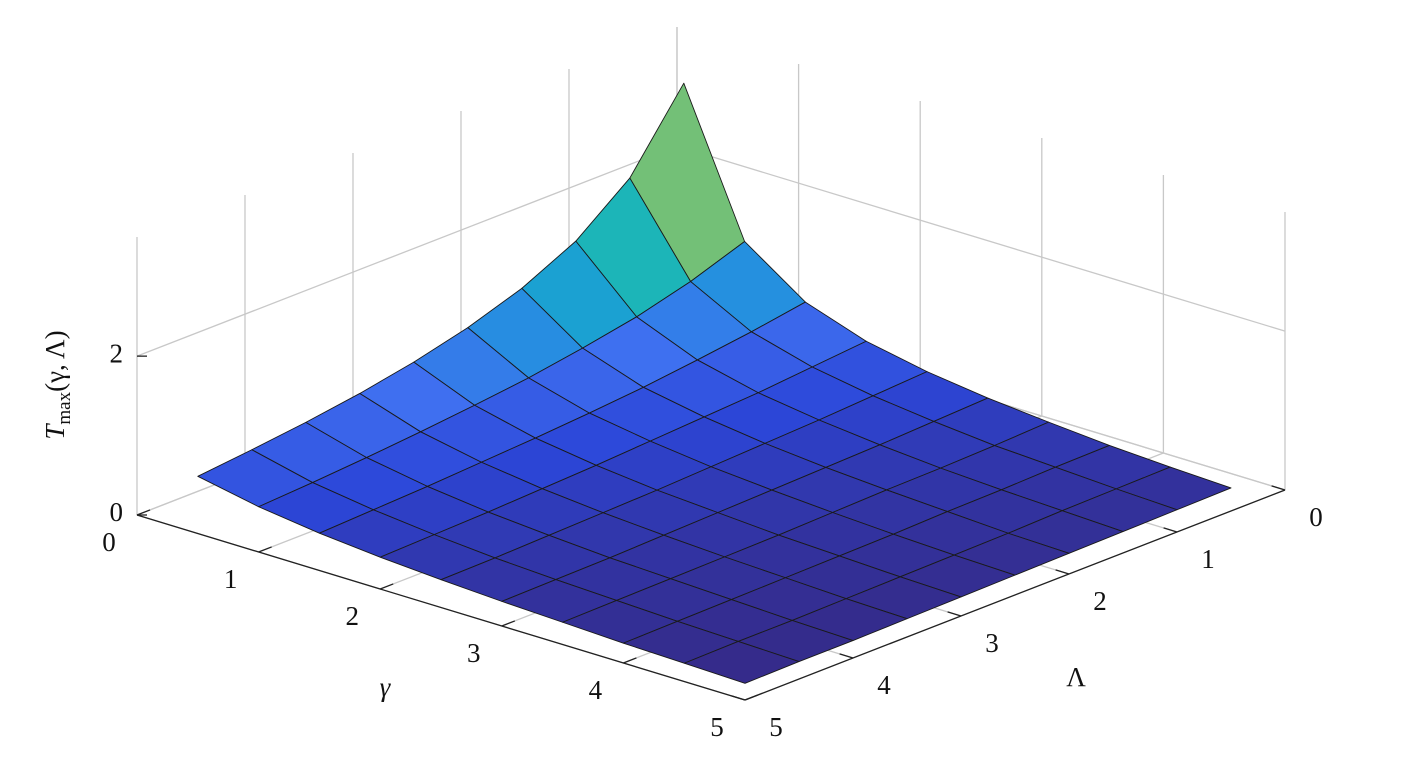 The width and height of the screenshot is (1419, 765). I want to click on surface-patch, so click(741, 662).